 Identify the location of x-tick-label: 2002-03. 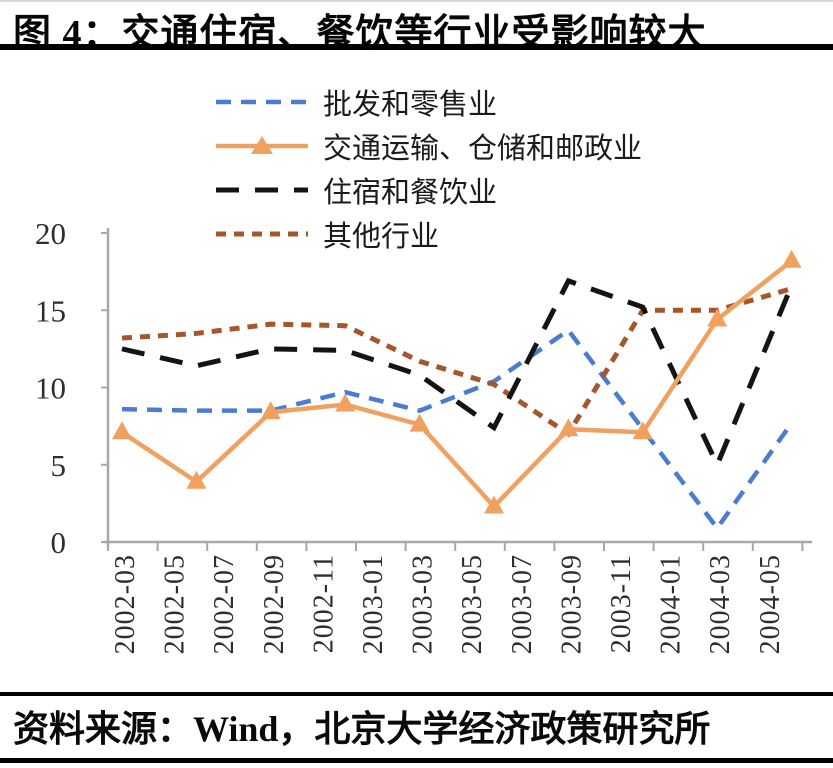
(125, 604).